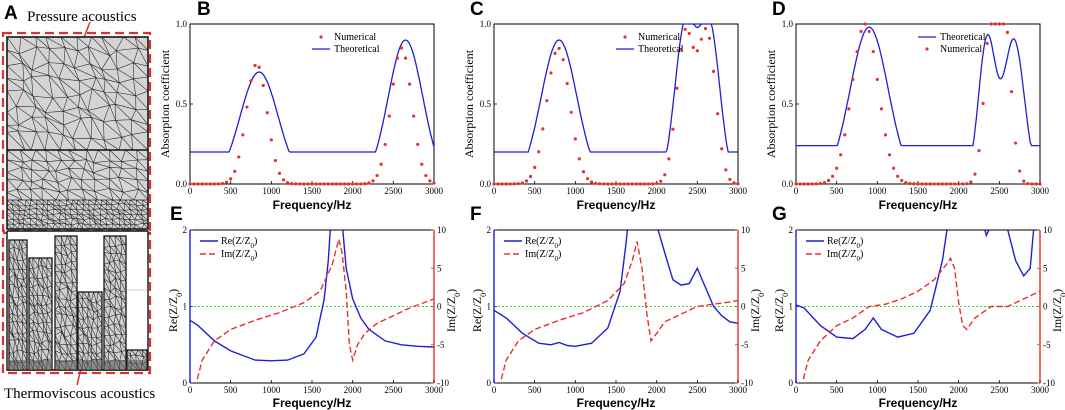  Describe the element at coordinates (434, 191) in the screenshot. I see `x-tick-label: 3000` at that location.